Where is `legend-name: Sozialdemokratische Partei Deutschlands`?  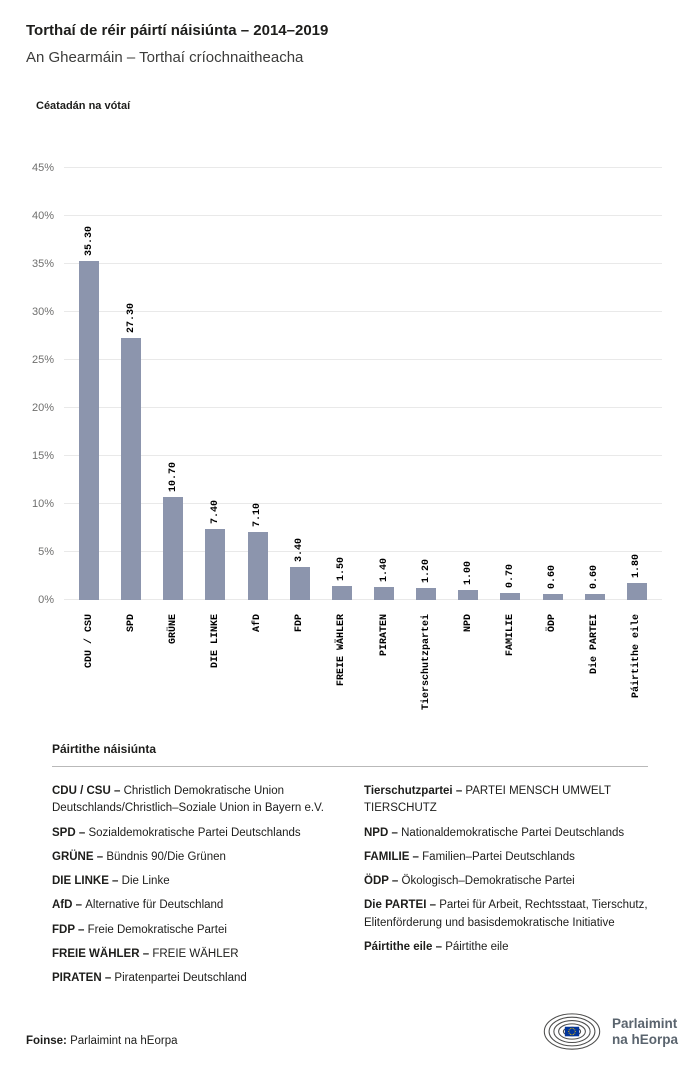 legend-name: Sozialdemokratische Partei Deutschlands is located at coordinates (194, 832).